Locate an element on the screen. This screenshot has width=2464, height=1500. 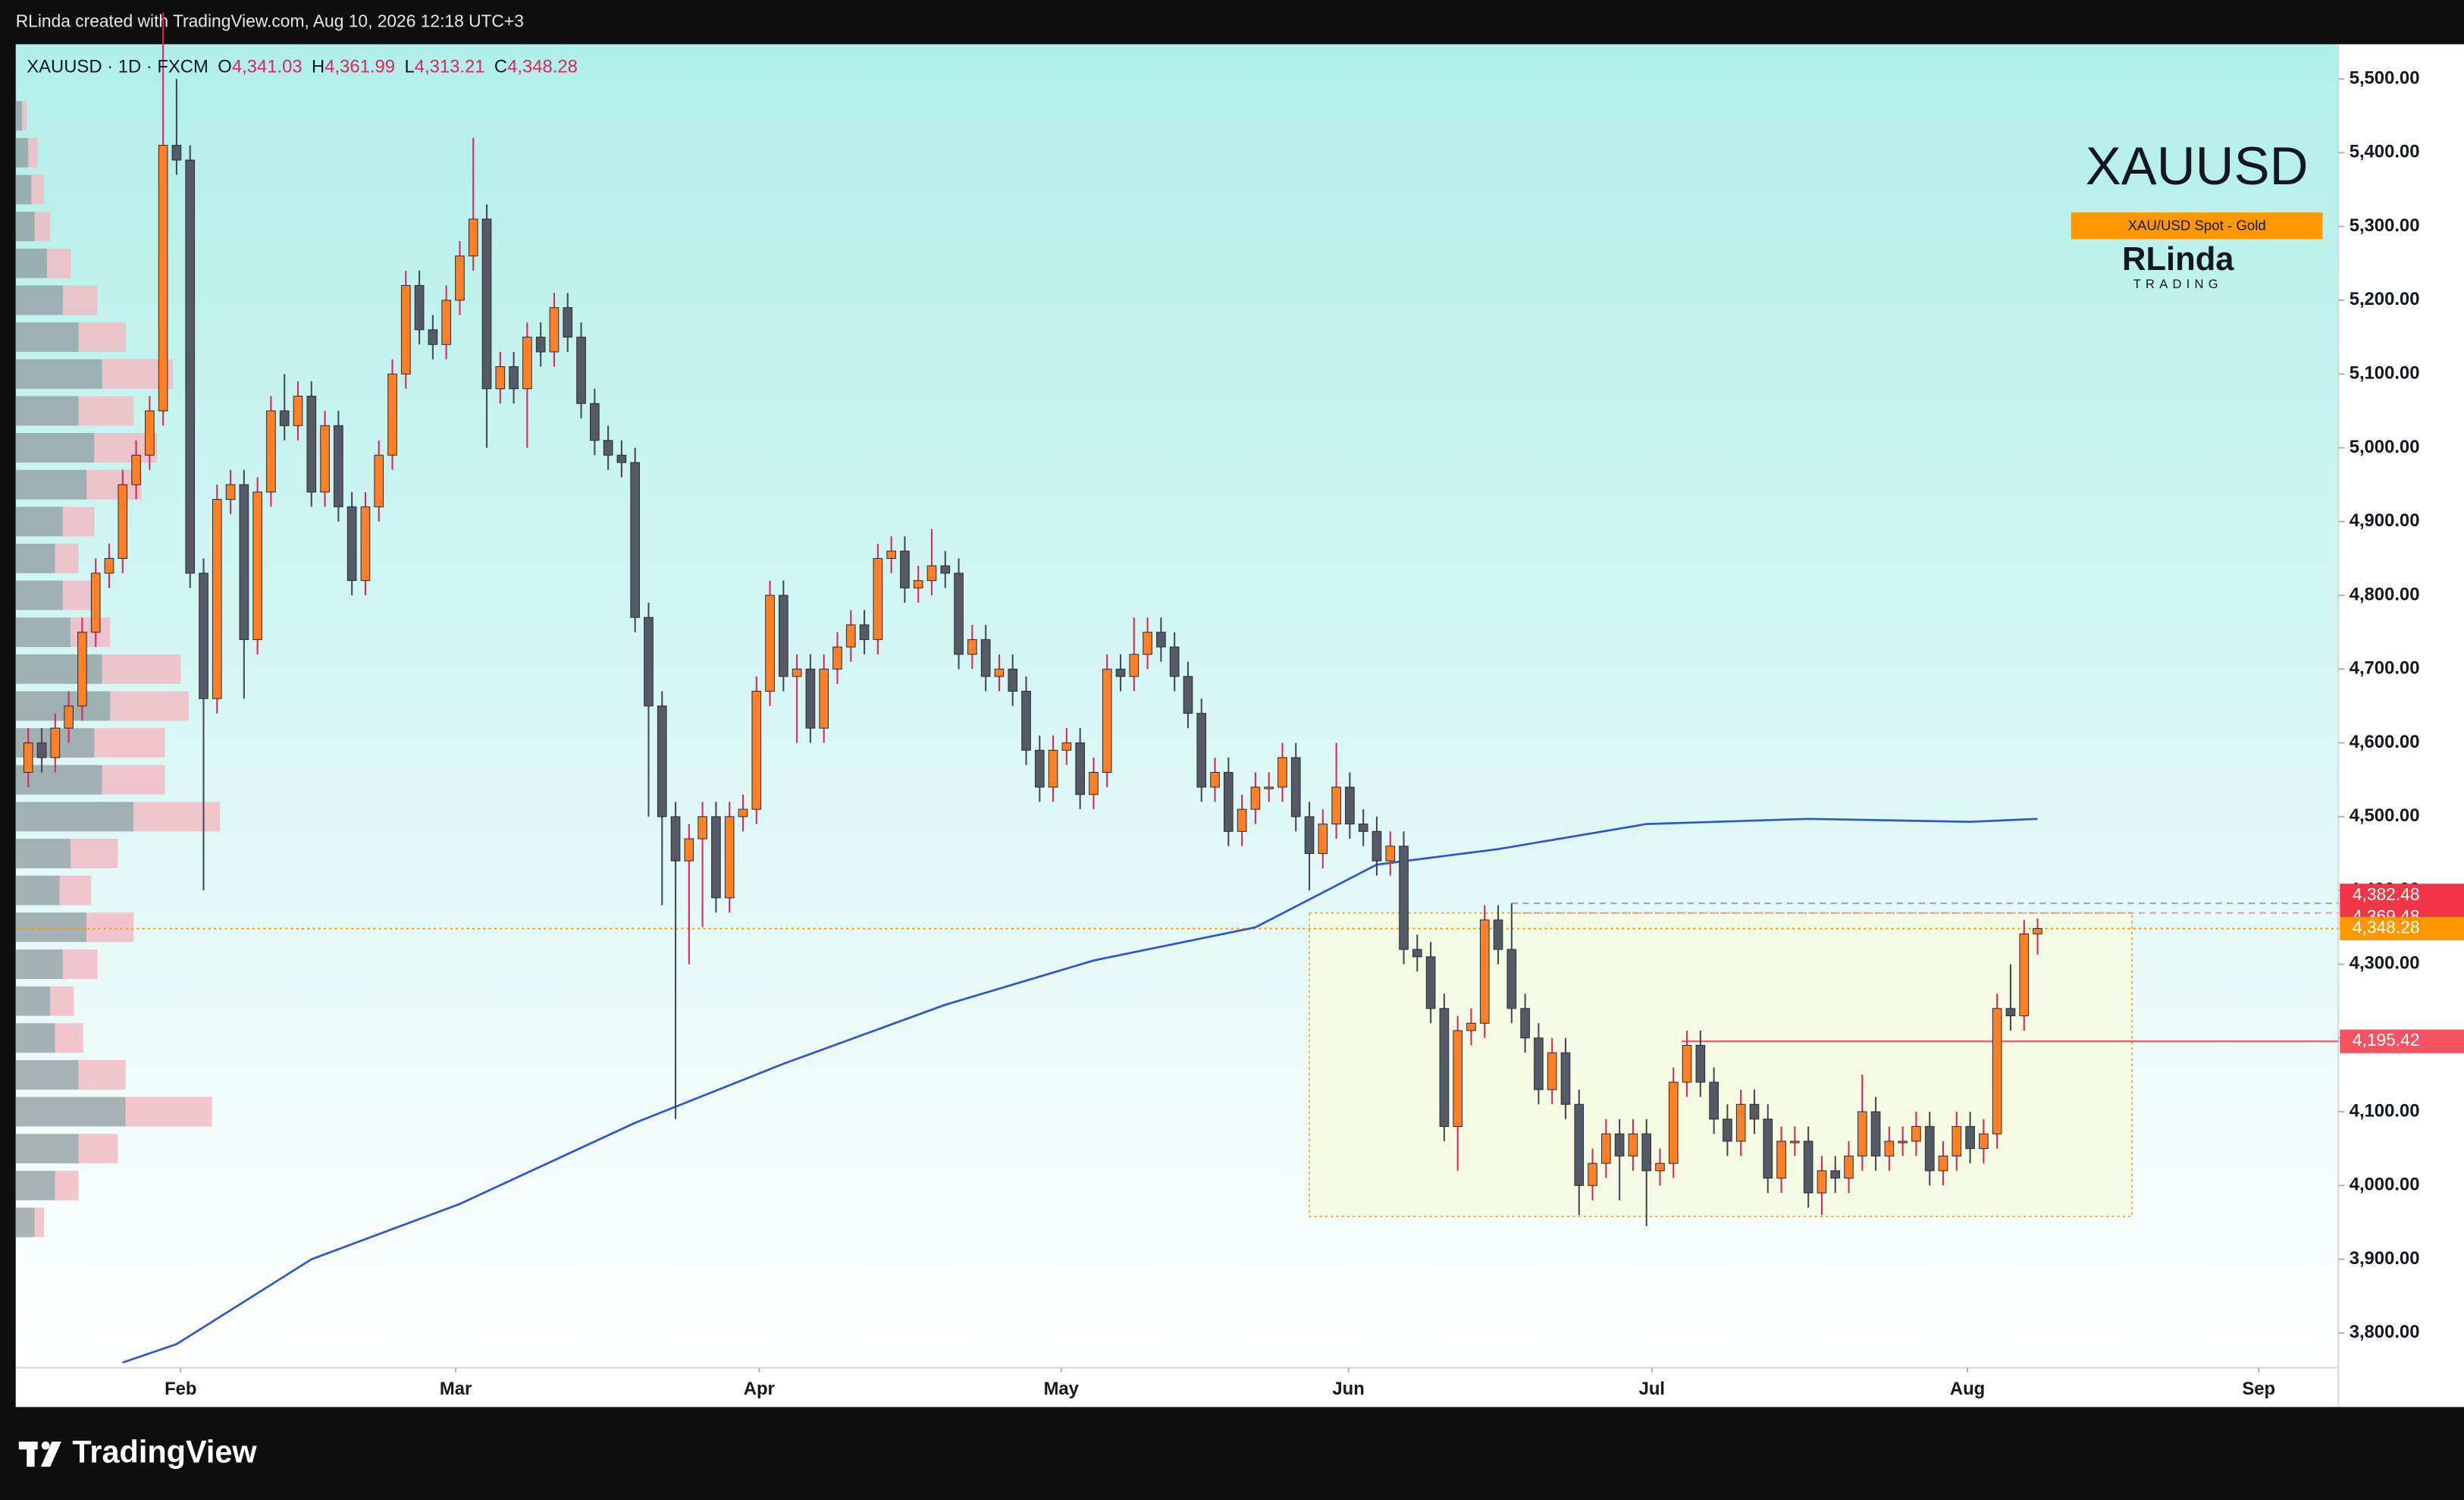
x-tick-label: Jun is located at coordinates (1348, 1389).